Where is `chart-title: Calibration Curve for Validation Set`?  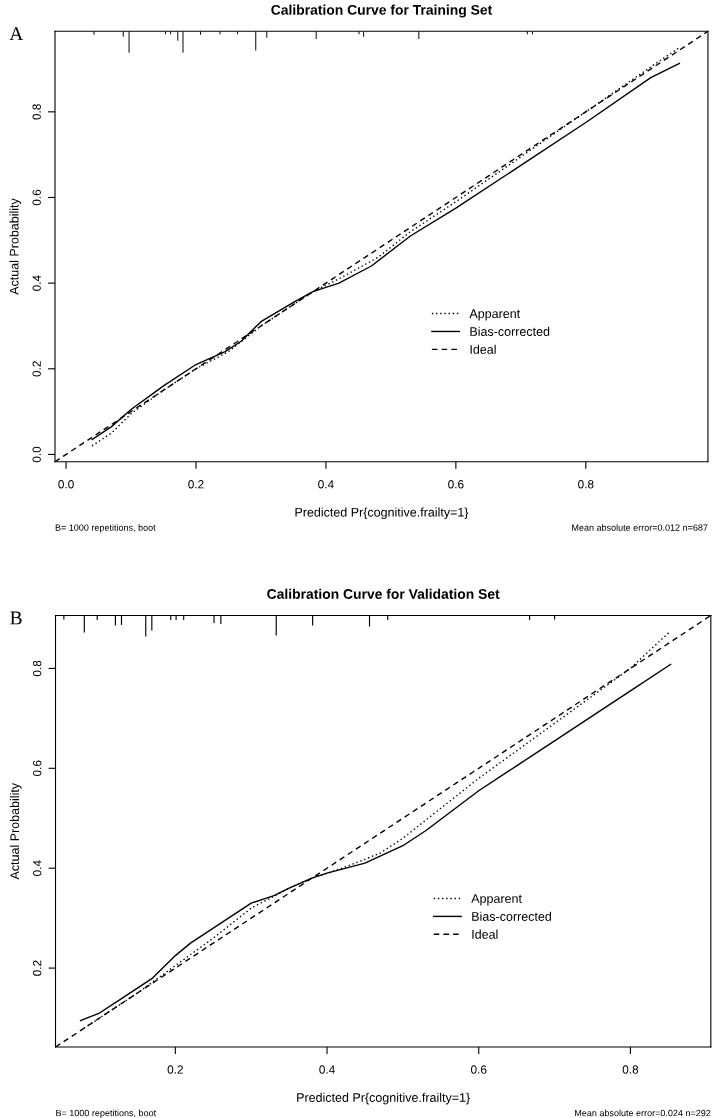 chart-title: Calibration Curve for Validation Set is located at coordinates (383, 593).